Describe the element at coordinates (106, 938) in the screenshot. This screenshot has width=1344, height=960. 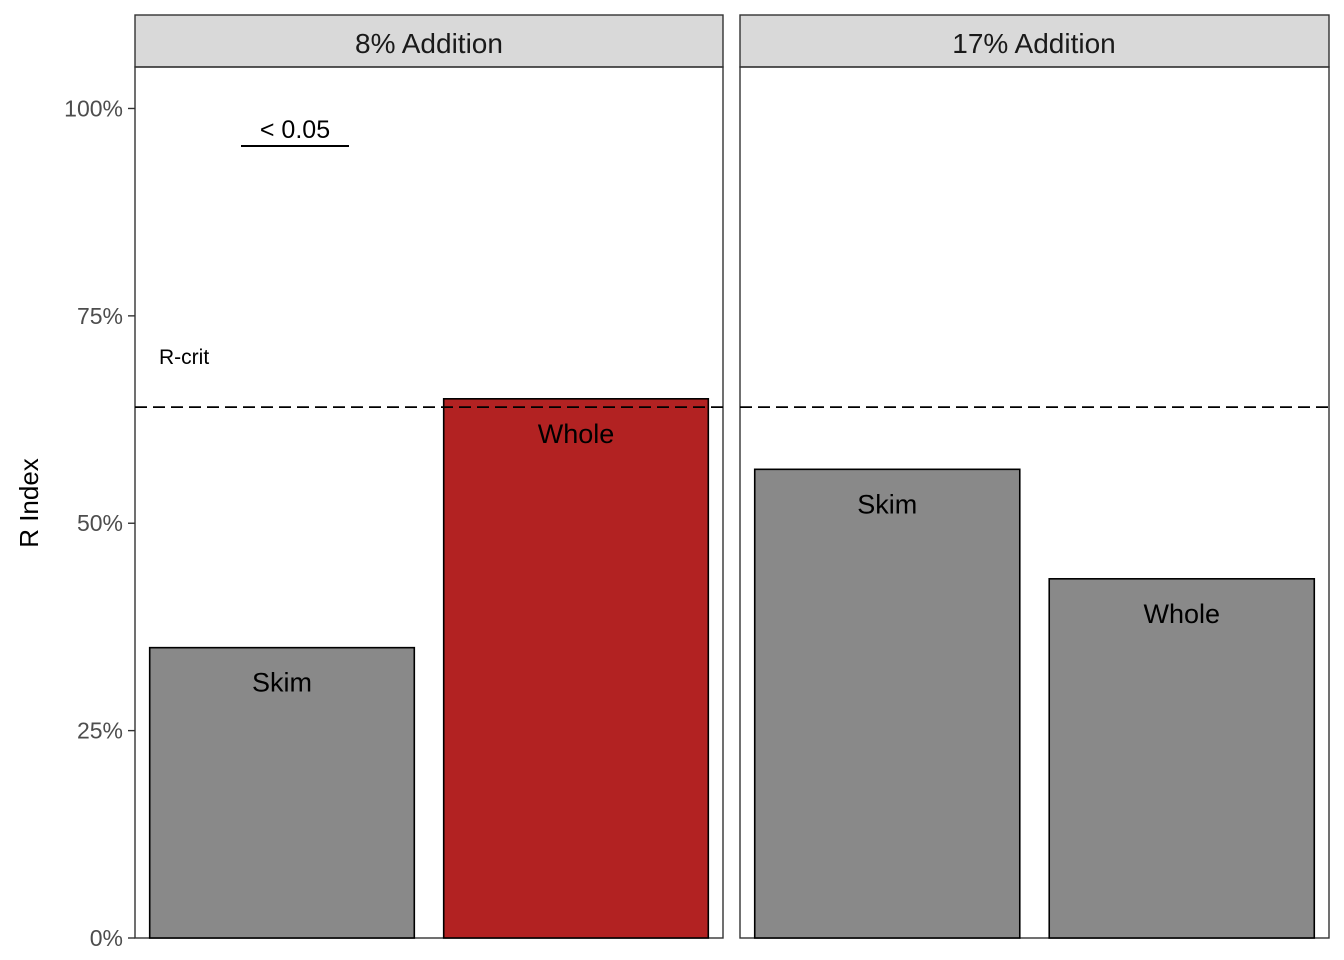
I see `y-tick-label: 0%` at that location.